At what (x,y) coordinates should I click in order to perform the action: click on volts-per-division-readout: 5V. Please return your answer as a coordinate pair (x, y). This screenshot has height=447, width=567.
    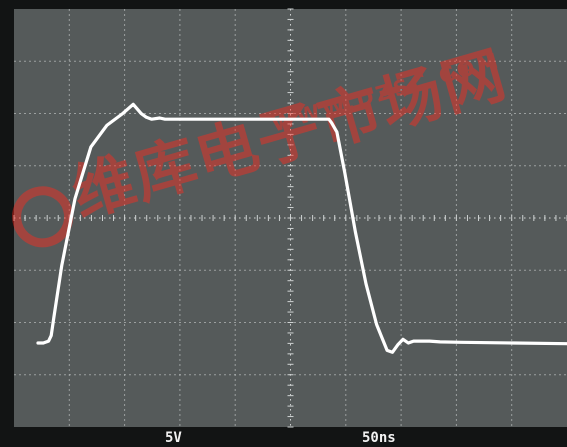
    Looking at the image, I should click on (173, 438).